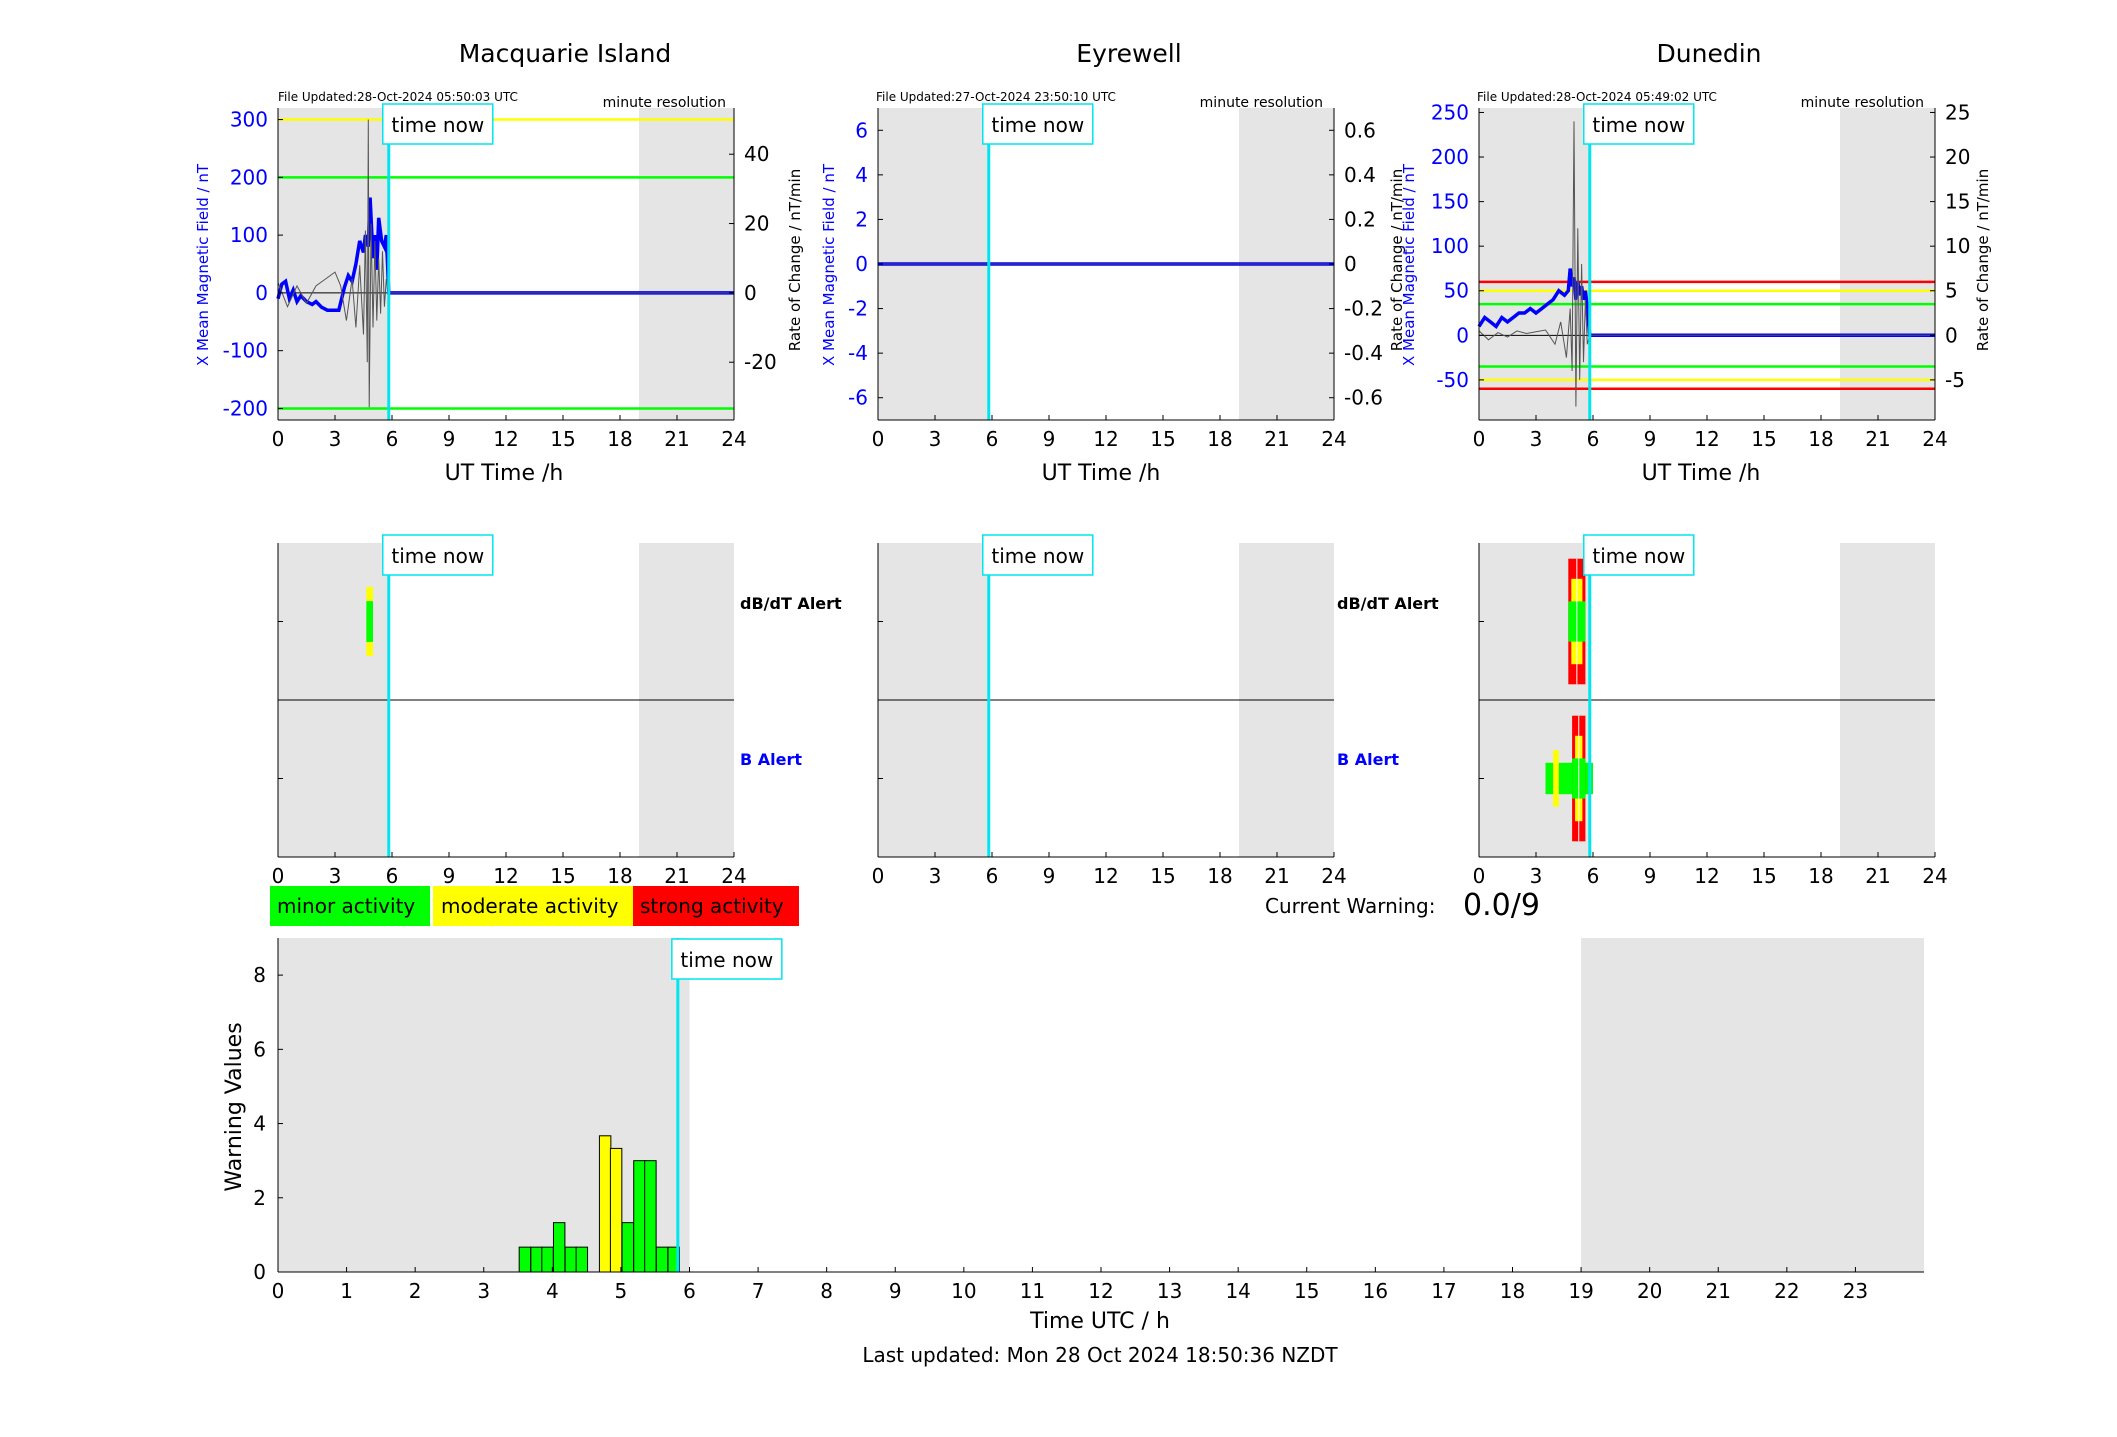  What do you see at coordinates (509, 715) in the screenshot?
I see `alert-panel-macquarie: 0 3 6 9 12 15 18 21 24` at bounding box center [509, 715].